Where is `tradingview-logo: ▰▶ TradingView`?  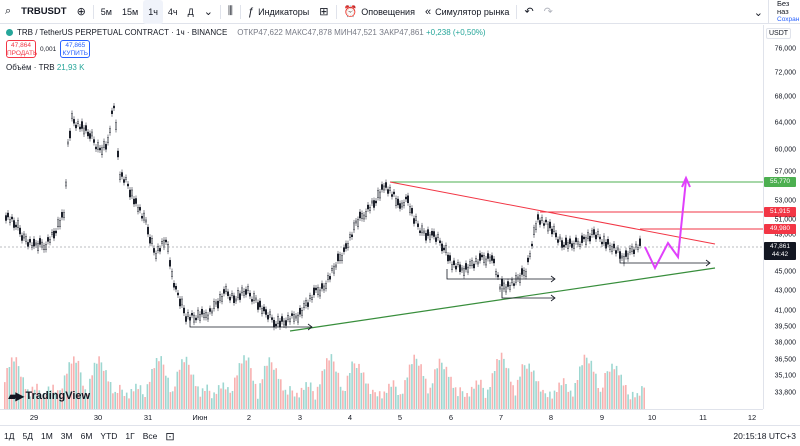 tradingview-logo: ▰▶ TradingView is located at coordinates (49, 396).